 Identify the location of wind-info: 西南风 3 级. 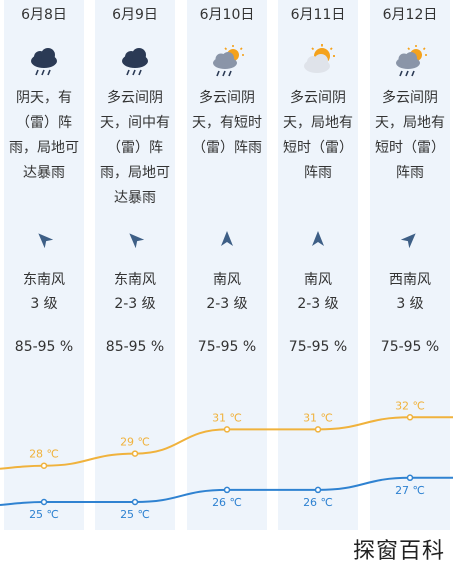
(410, 292).